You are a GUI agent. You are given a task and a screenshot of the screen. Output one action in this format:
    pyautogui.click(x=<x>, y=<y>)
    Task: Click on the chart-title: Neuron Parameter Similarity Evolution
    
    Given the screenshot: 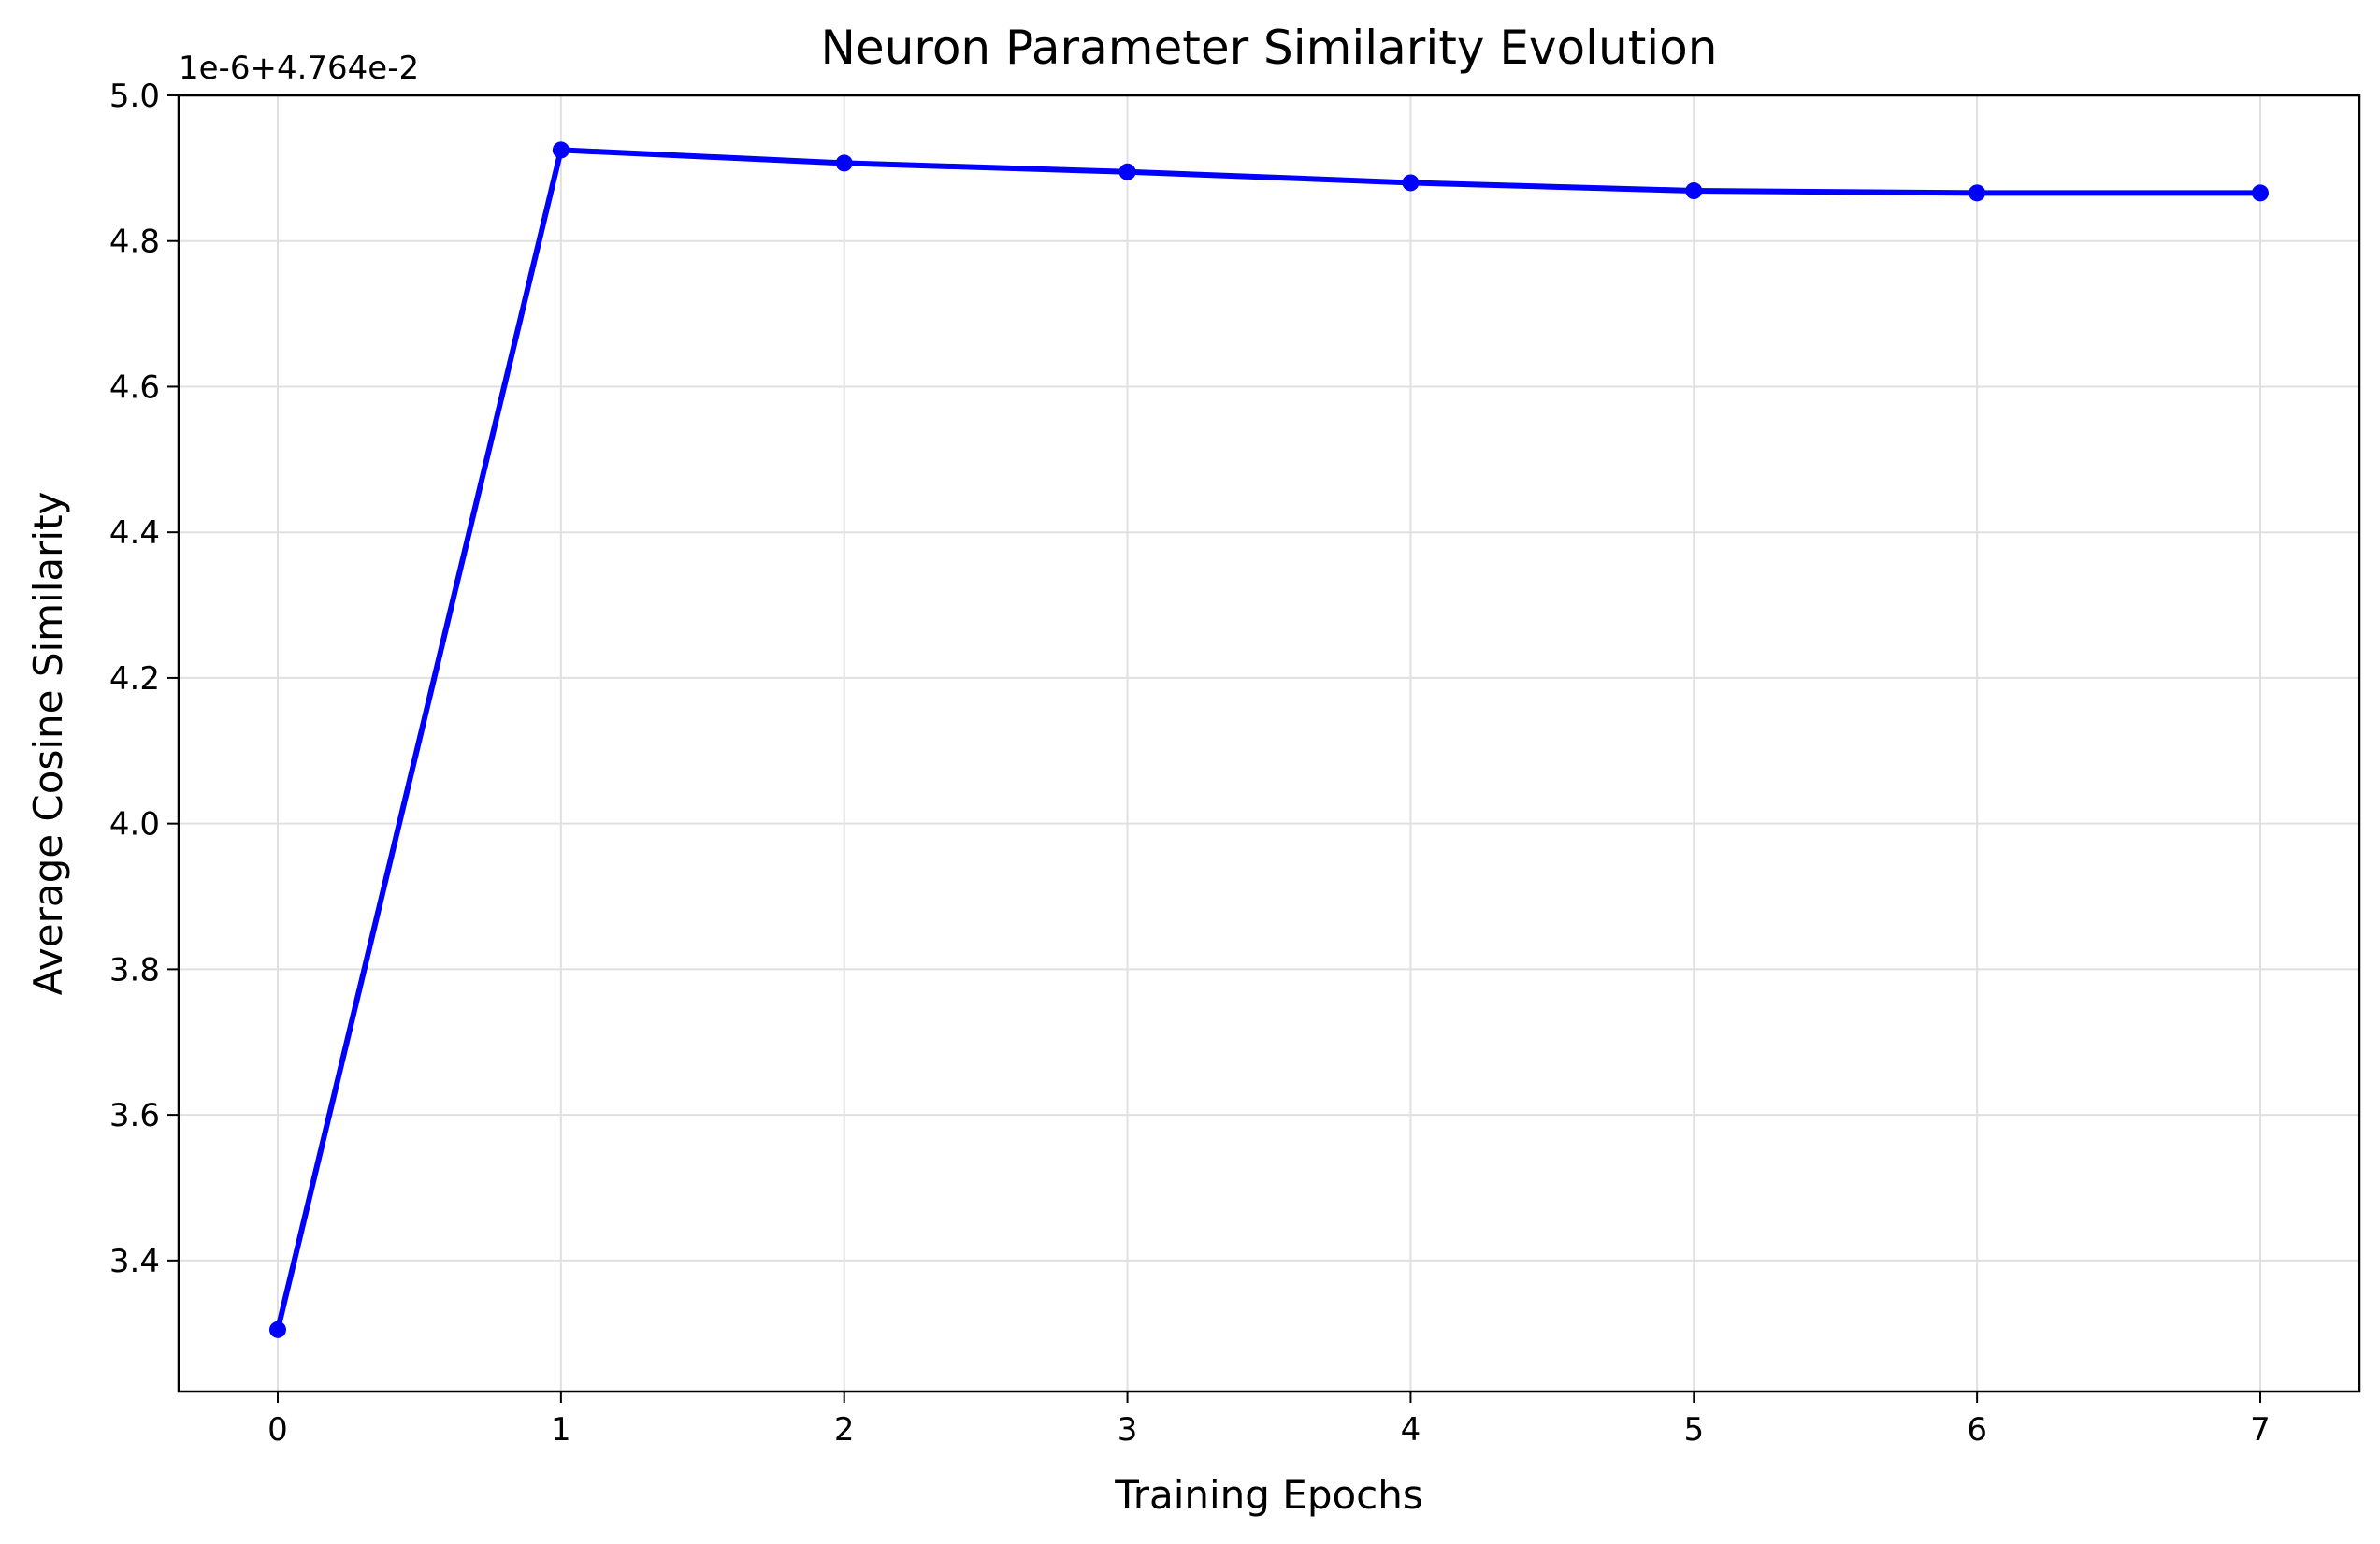 What is the action you would take?
    pyautogui.click(x=1269, y=48)
    